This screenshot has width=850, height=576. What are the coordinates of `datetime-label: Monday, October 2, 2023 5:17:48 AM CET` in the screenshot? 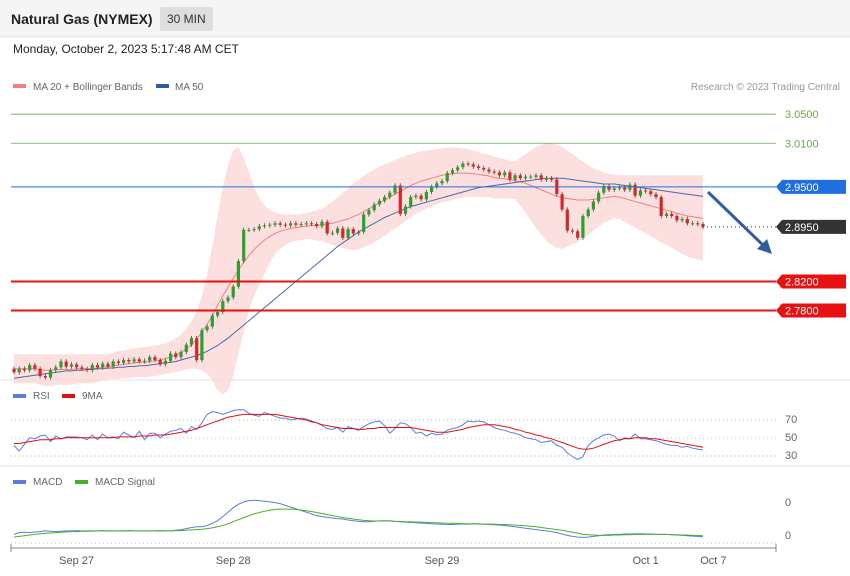 It's located at (126, 49).